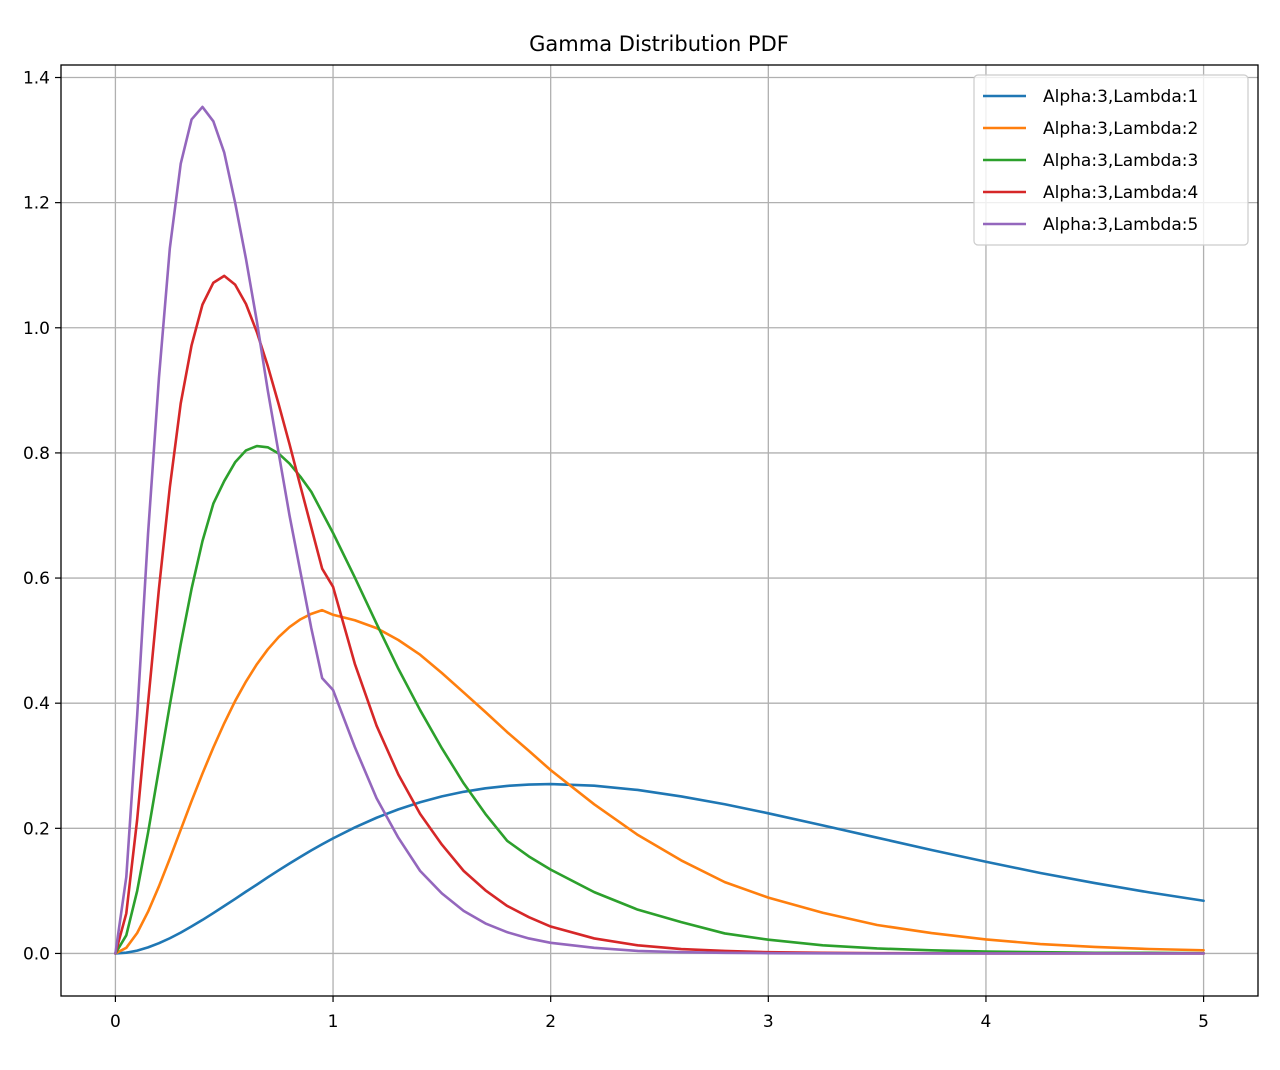 This screenshot has width=1280, height=1070. Describe the element at coordinates (768, 1022) in the screenshot. I see `x-tick-label: 3` at that location.